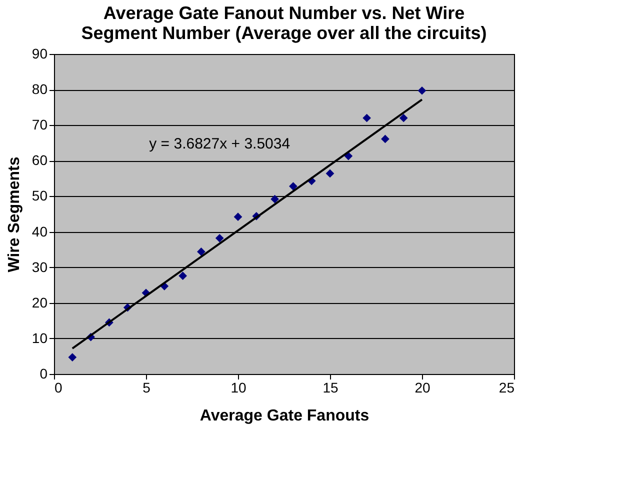 The height and width of the screenshot is (500, 617). Describe the element at coordinates (238, 388) in the screenshot. I see `x-tick-label: 10` at that location.